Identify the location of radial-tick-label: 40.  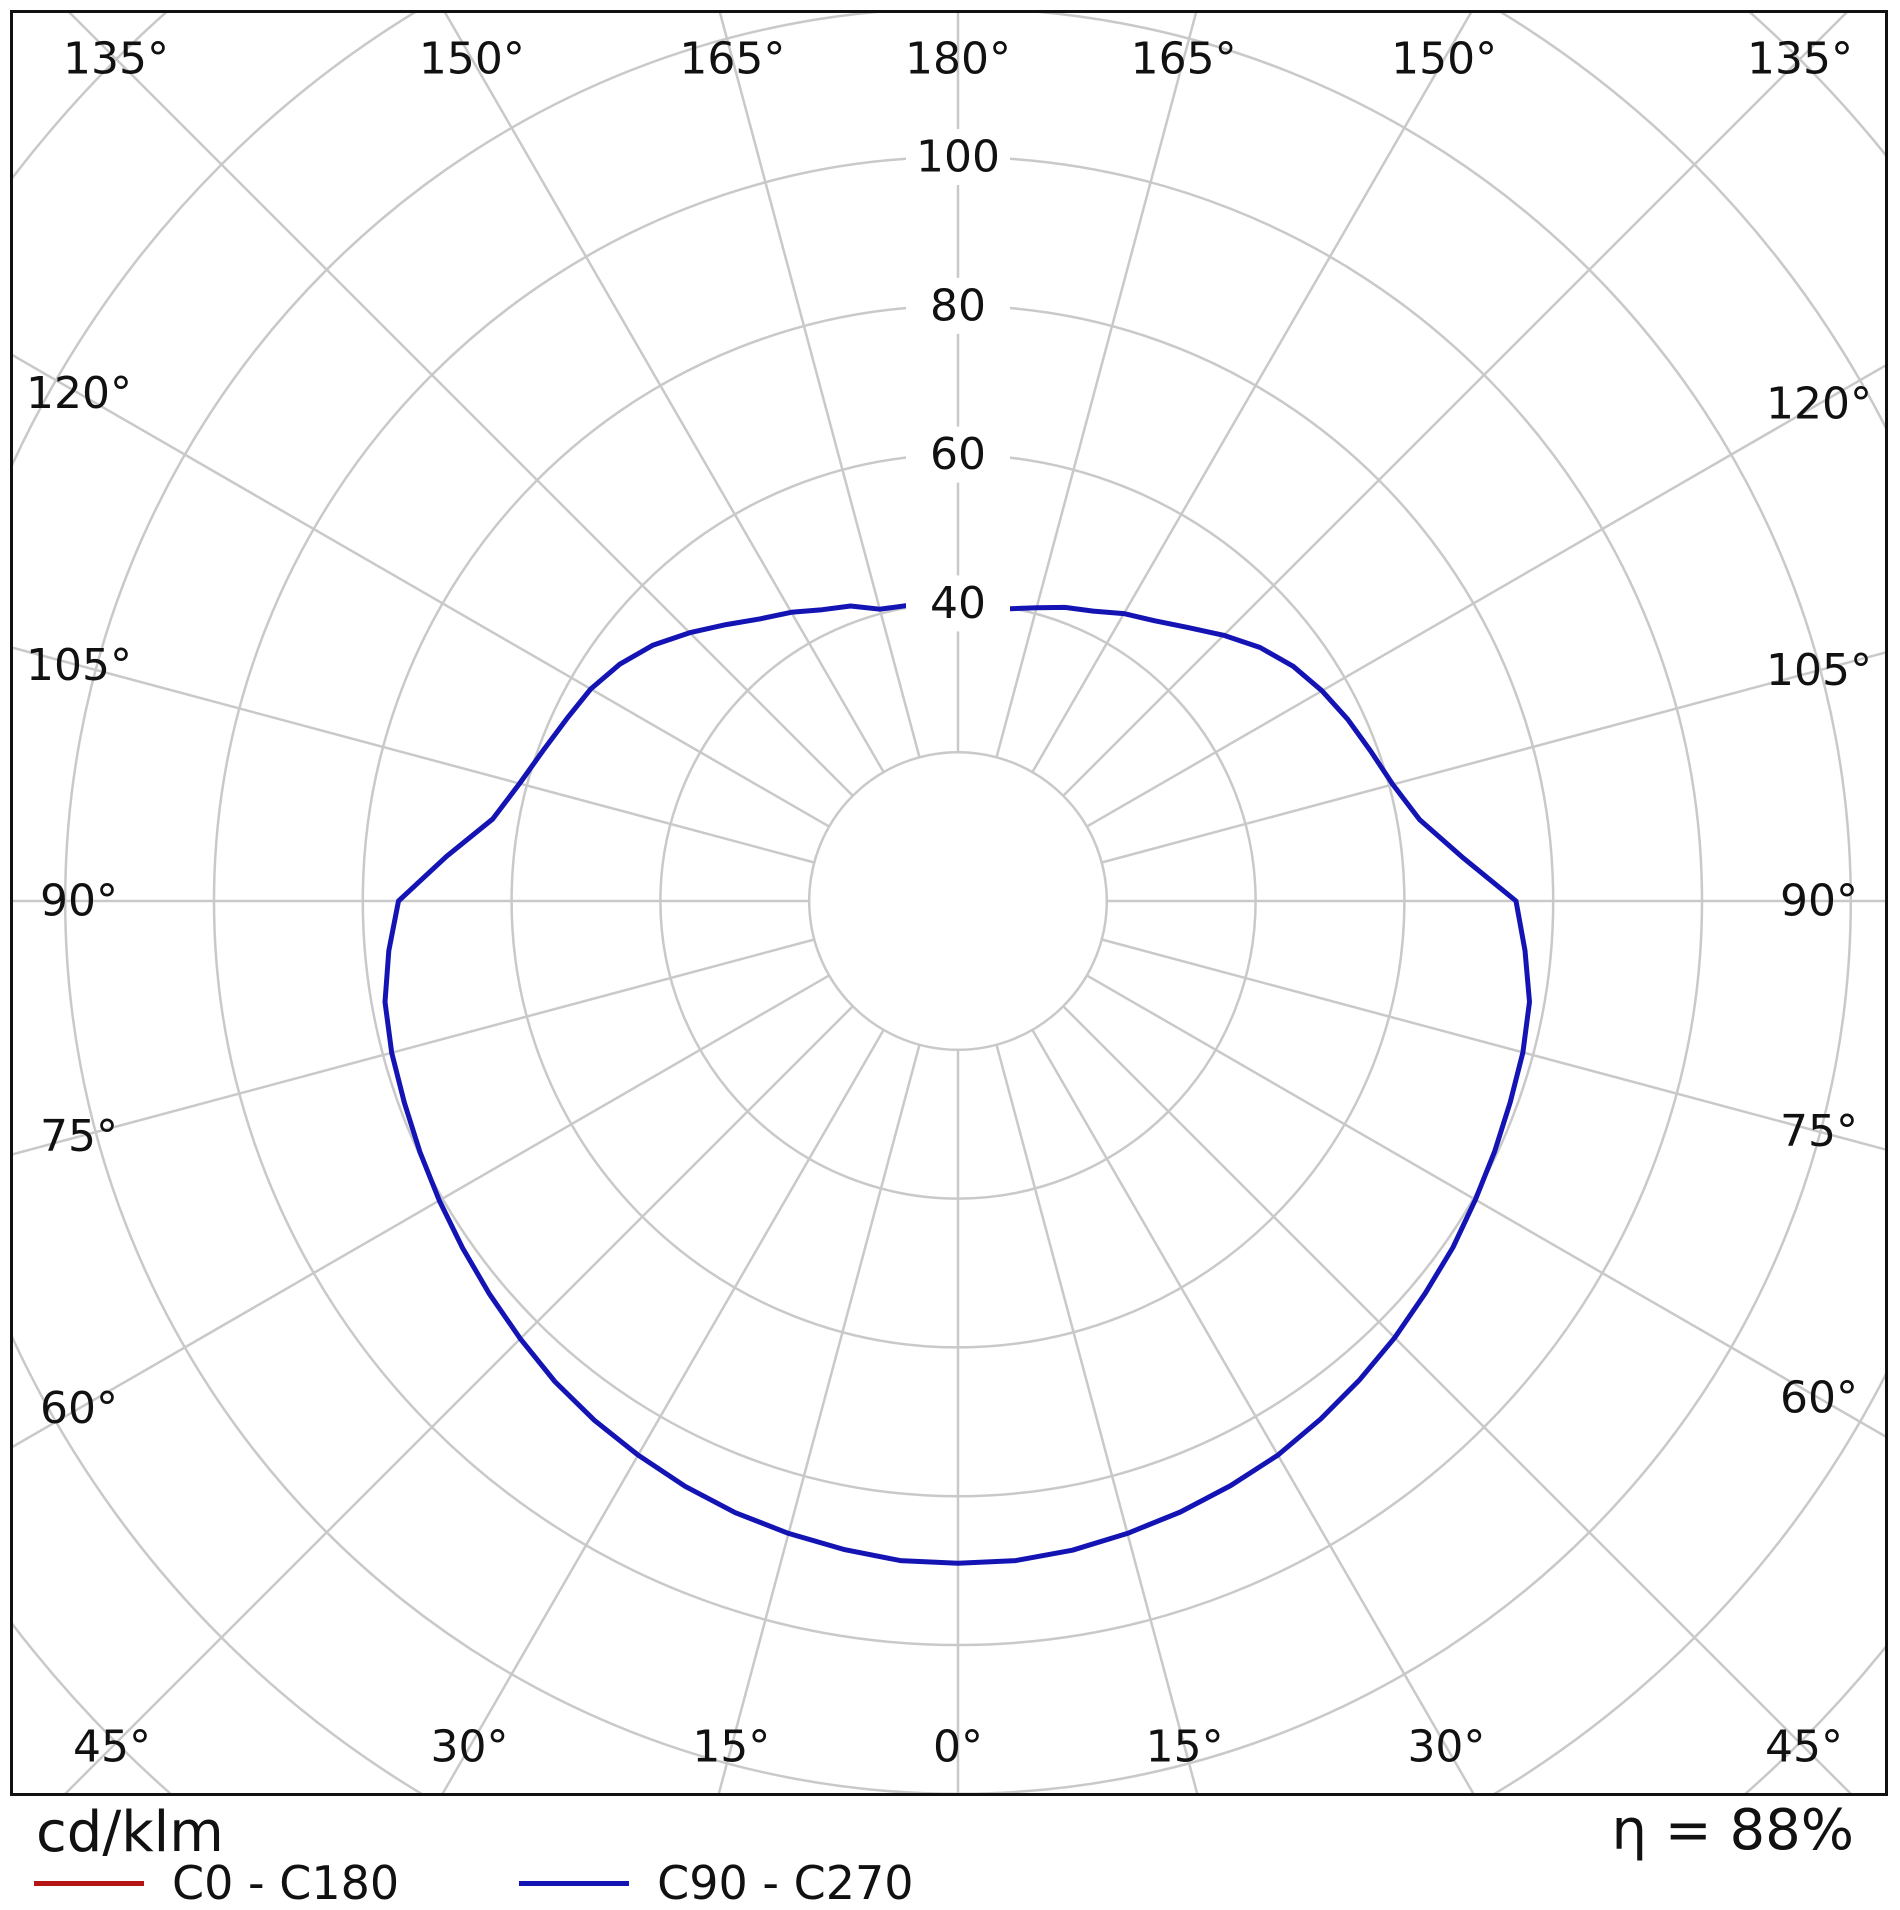
(958, 603).